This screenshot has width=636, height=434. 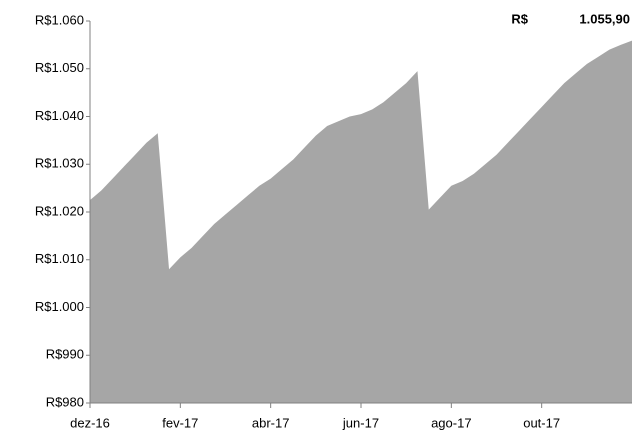 I want to click on x-tick-label: ago-17, so click(x=451, y=422).